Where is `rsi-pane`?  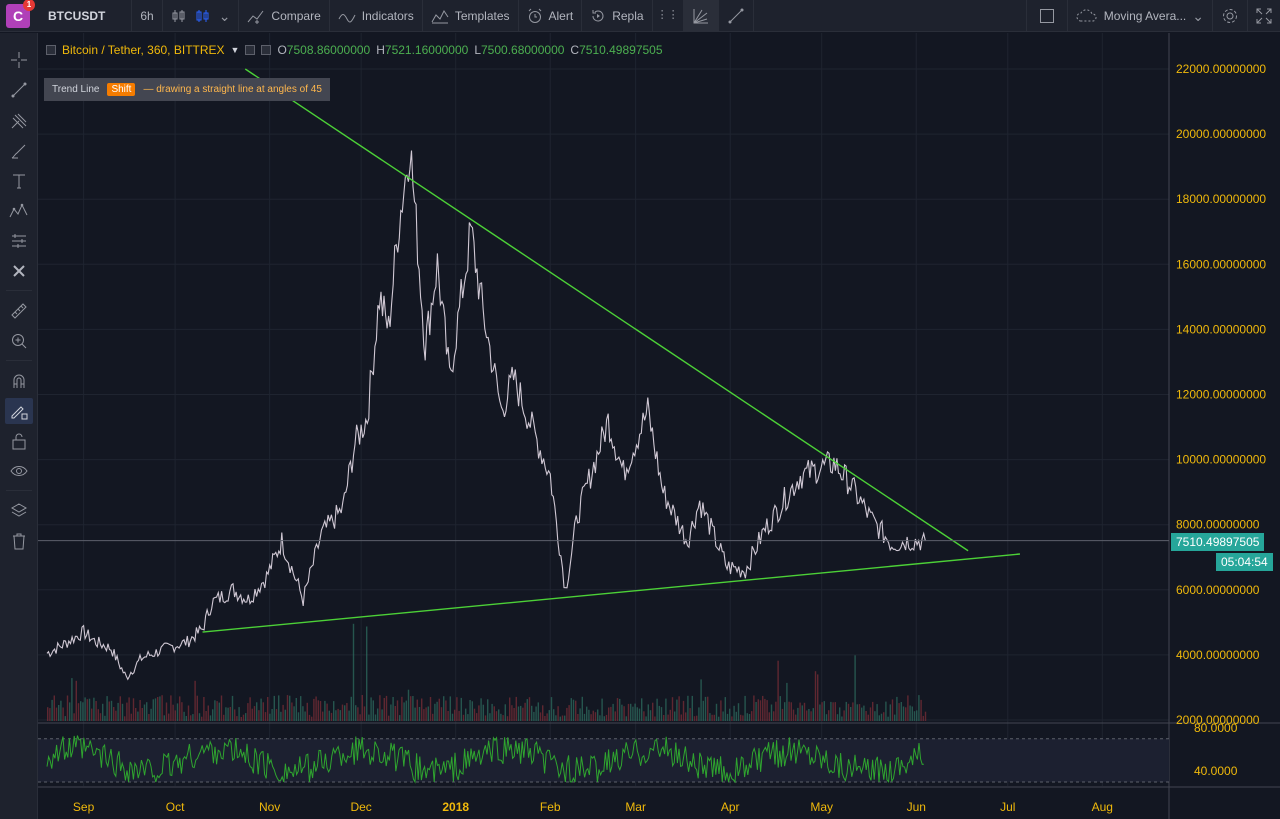
rsi-pane is located at coordinates (603, 759).